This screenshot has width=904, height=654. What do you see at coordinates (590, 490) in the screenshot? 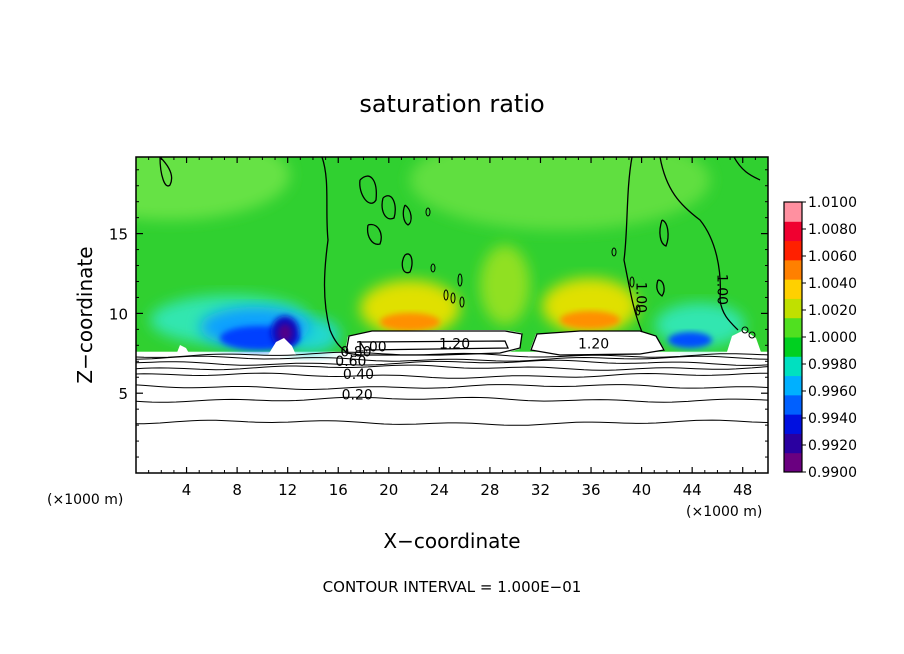
I see `x-tick-label: 36` at bounding box center [590, 490].